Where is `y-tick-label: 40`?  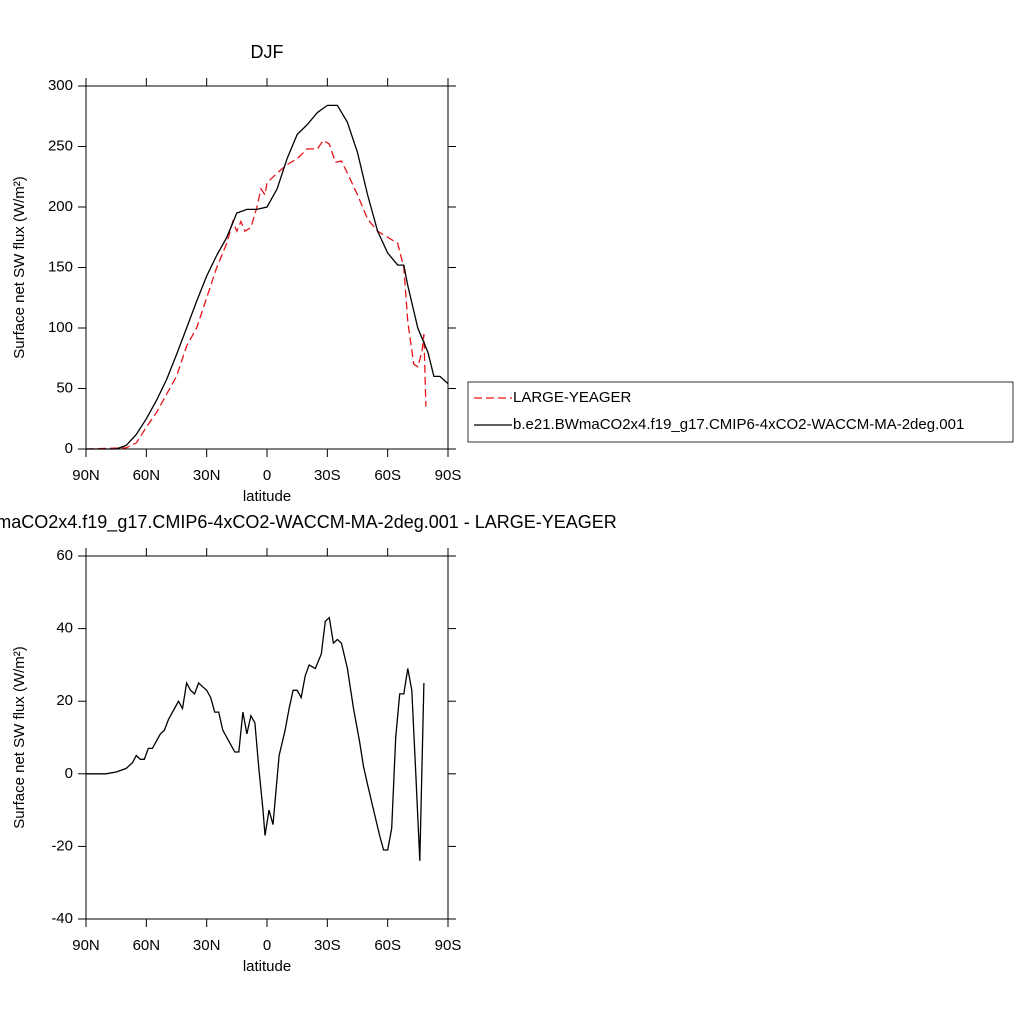
y-tick-label: 40 is located at coordinates (64, 628).